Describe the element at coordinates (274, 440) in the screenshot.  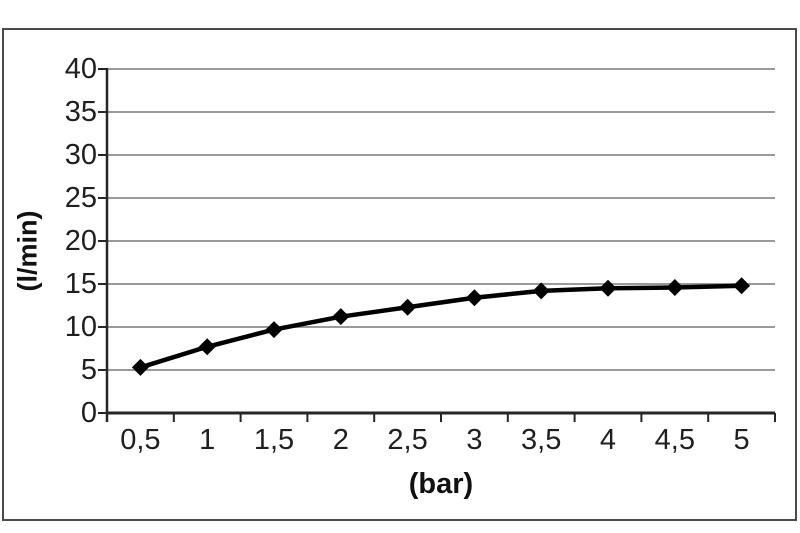
I see `x-tick-label: 1,5` at that location.